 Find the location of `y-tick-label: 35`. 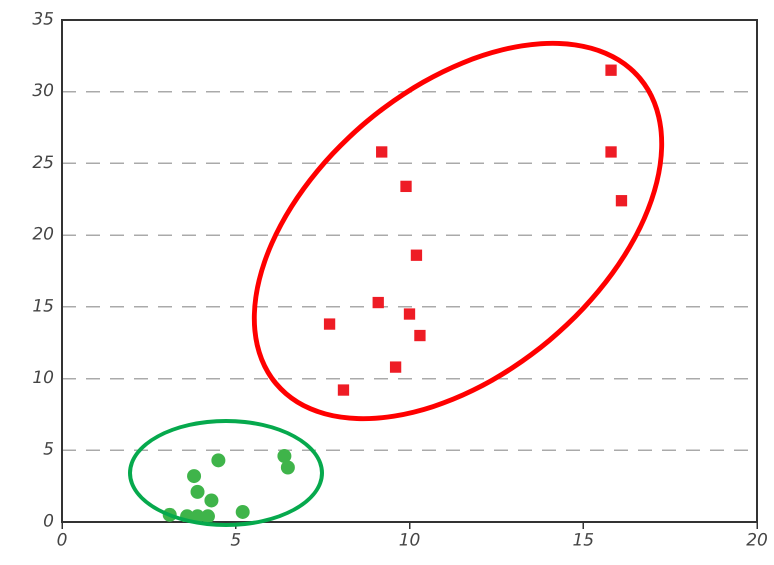

y-tick-label: 35 is located at coordinates (43, 19).